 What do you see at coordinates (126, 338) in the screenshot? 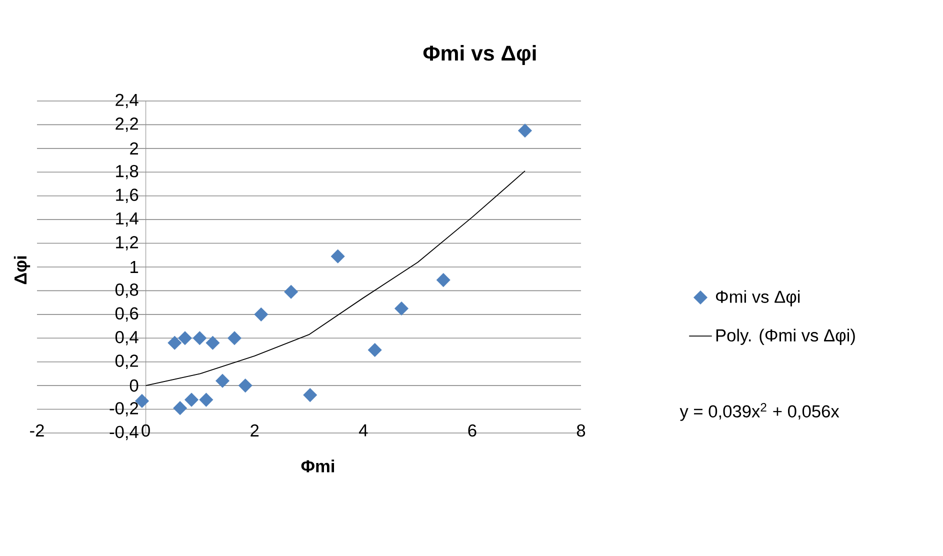
I see `y-tick-label: 0,4` at bounding box center [126, 338].